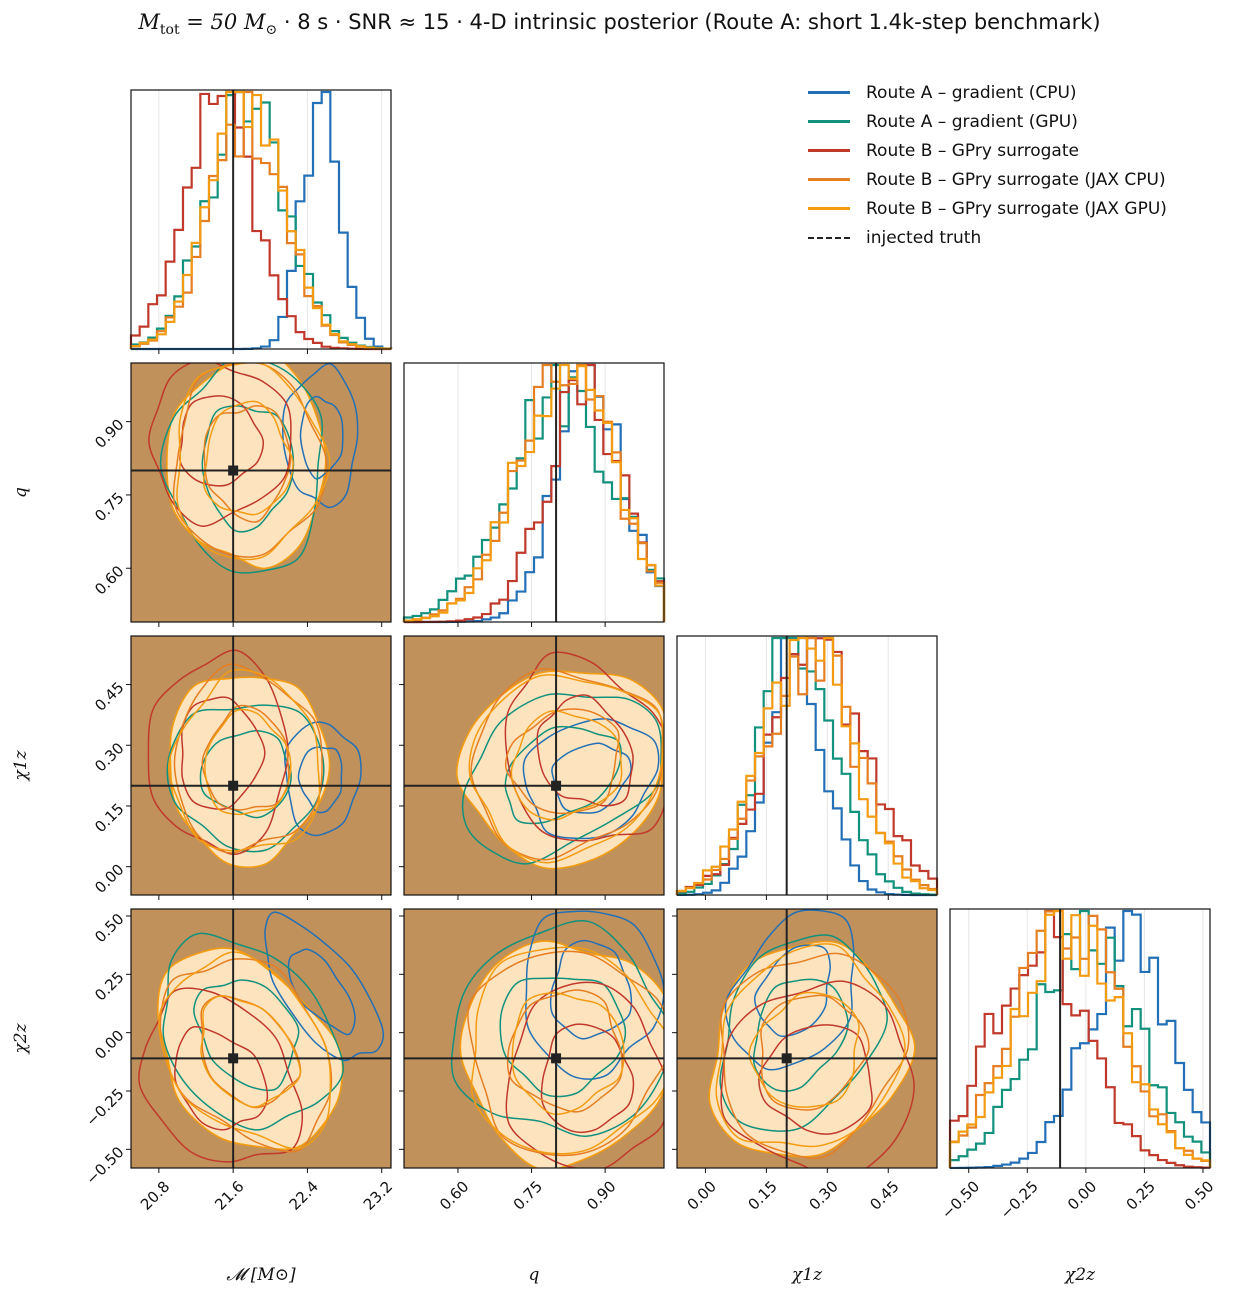 Image resolution: width=1239 pixels, height=1302 pixels. I want to click on y-tick-label: 0.25, so click(109, 986).